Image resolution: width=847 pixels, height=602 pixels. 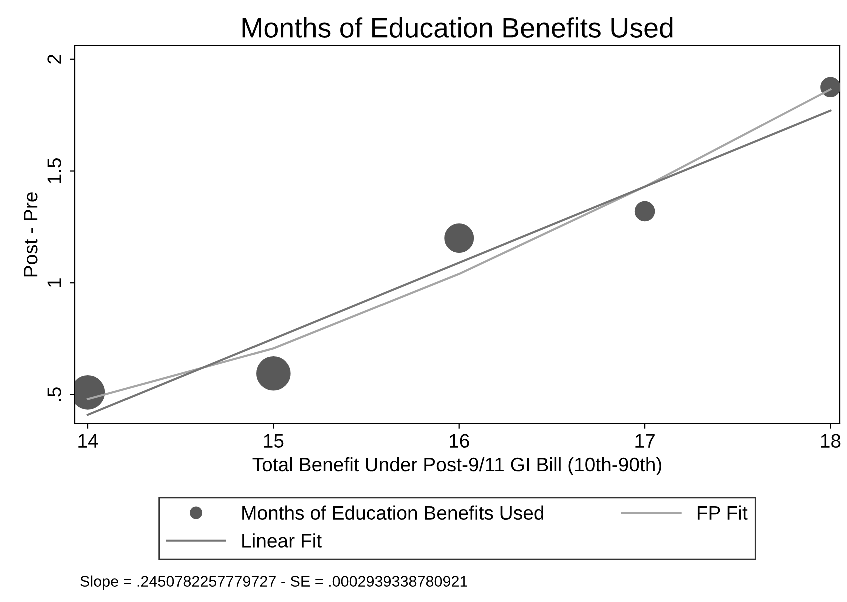 I want to click on chart-title: Months of Education Benefits Used, so click(x=457, y=28).